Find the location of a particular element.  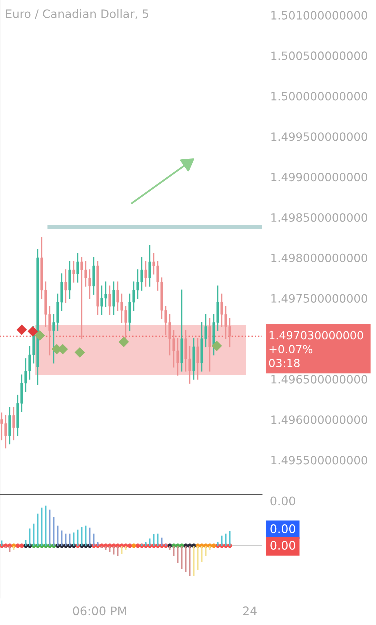

text: +0.07% is located at coordinates (291, 349).